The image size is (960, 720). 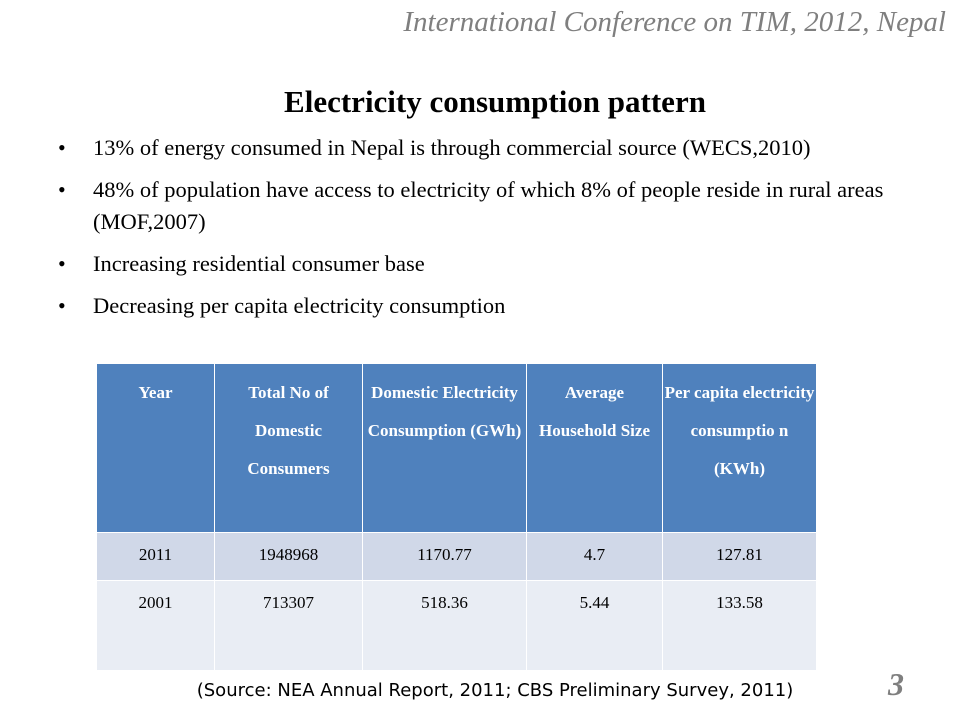 What do you see at coordinates (444, 448) in the screenshot?
I see `header-domestic-consumption: Domestic Electricity Consumption (GWh)` at bounding box center [444, 448].